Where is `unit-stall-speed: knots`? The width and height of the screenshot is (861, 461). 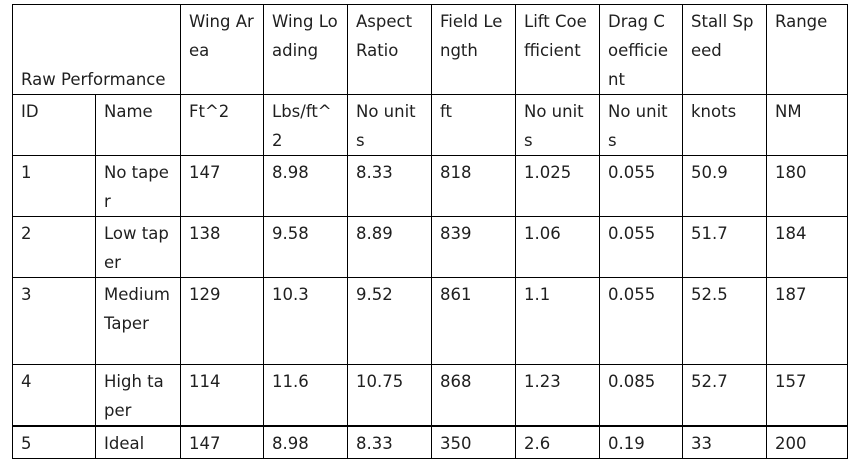 unit-stall-speed: knots is located at coordinates (724, 125).